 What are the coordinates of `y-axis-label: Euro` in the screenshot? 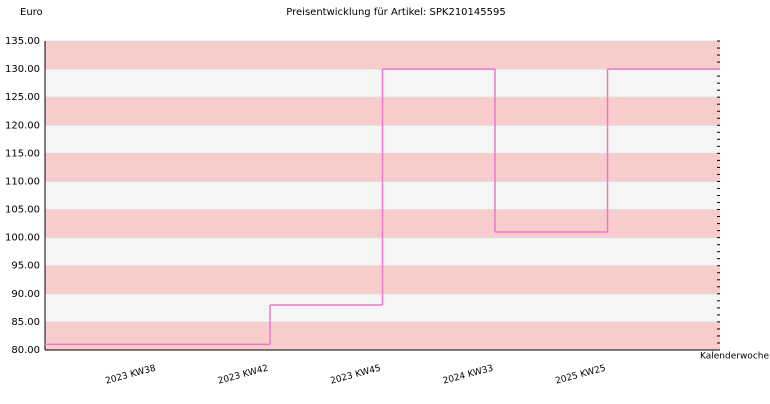 It's located at (31, 12).